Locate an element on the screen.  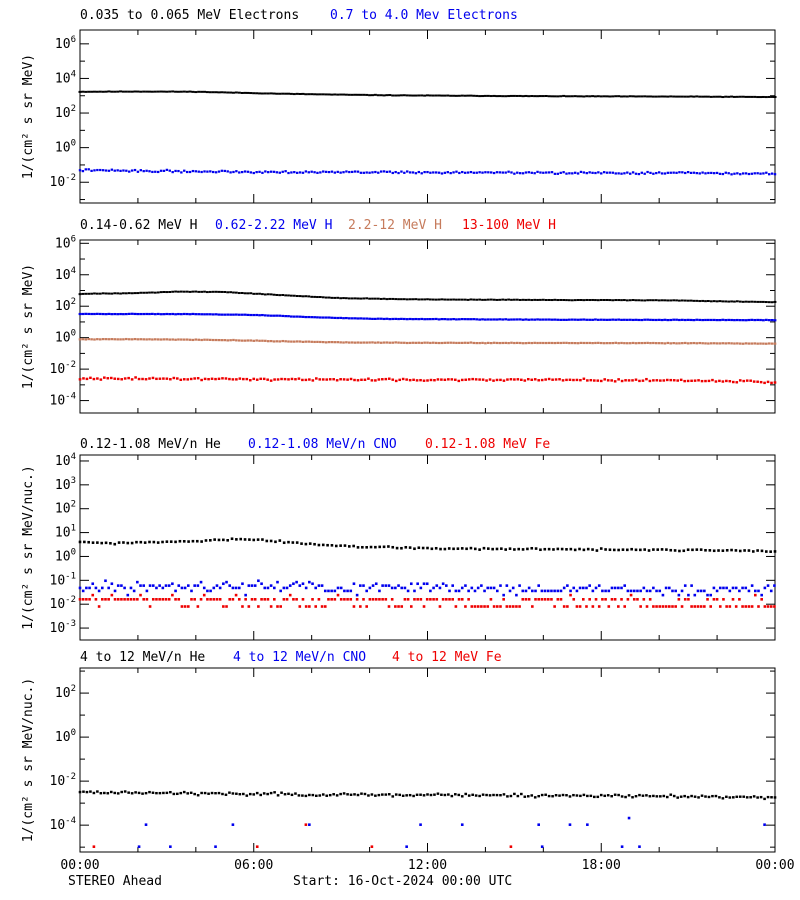
series-label: 0.035 to 0.065 MeV Electrons is located at coordinates (190, 15).